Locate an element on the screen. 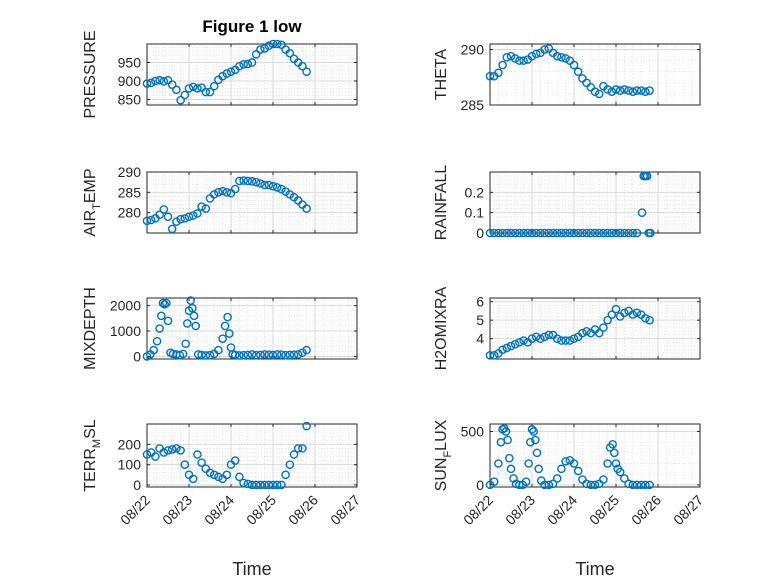 The image size is (778, 583). y-axis-label: TERRMSL is located at coordinates (92, 455).